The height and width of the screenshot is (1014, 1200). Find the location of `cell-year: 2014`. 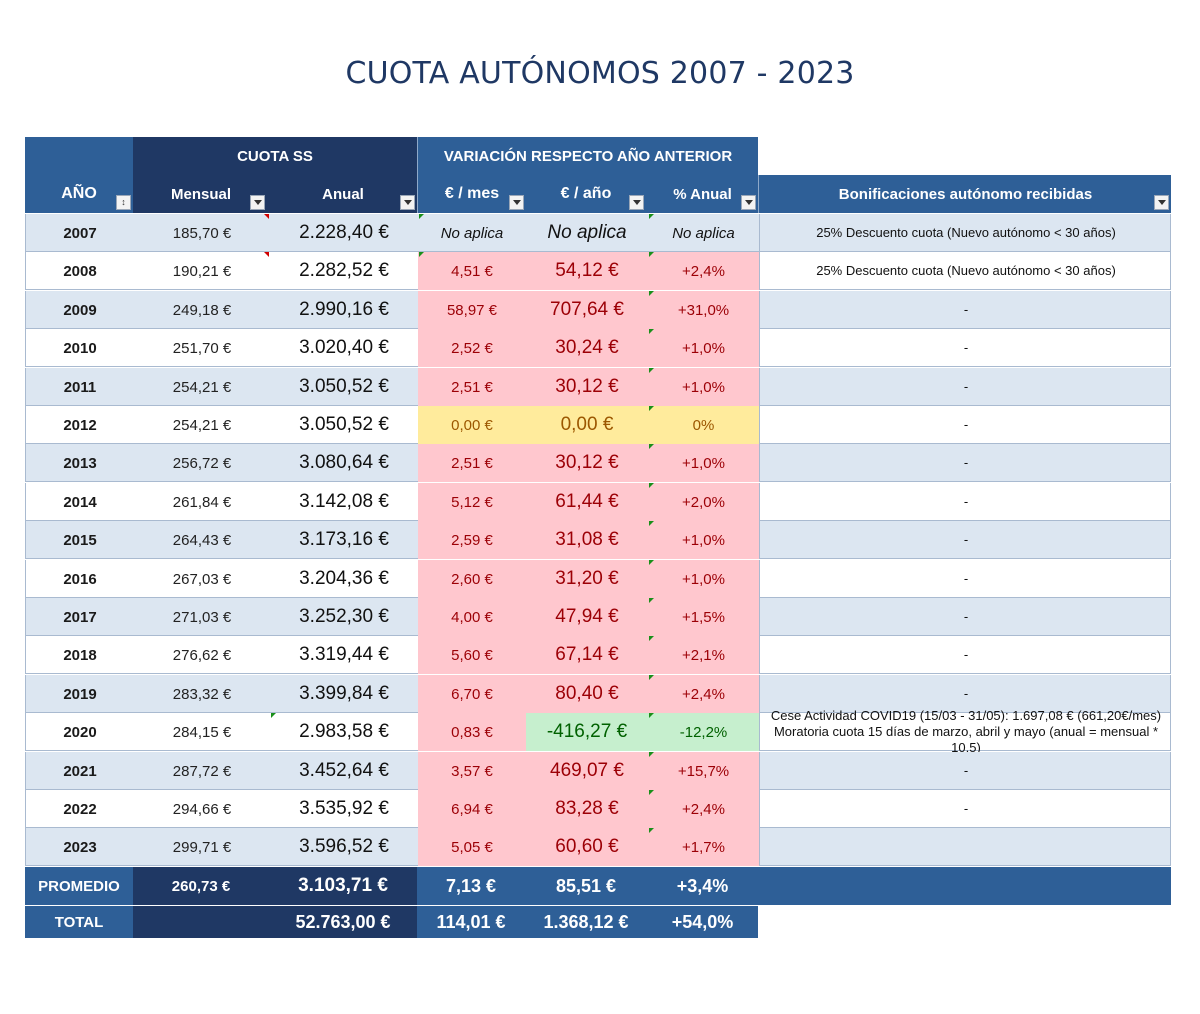

cell-year: 2014 is located at coordinates (80, 502).